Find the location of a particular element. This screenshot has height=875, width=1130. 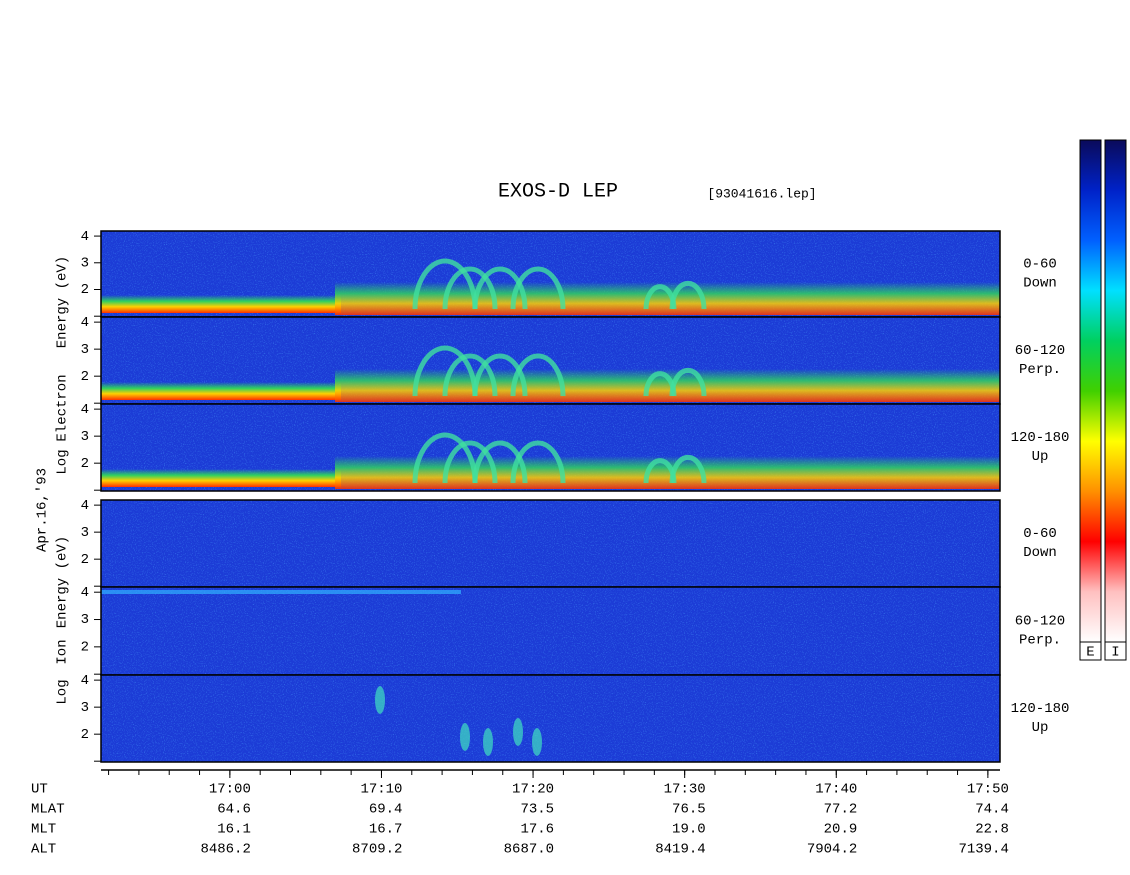

ephemeris-value: 8486.2 is located at coordinates (225, 850).